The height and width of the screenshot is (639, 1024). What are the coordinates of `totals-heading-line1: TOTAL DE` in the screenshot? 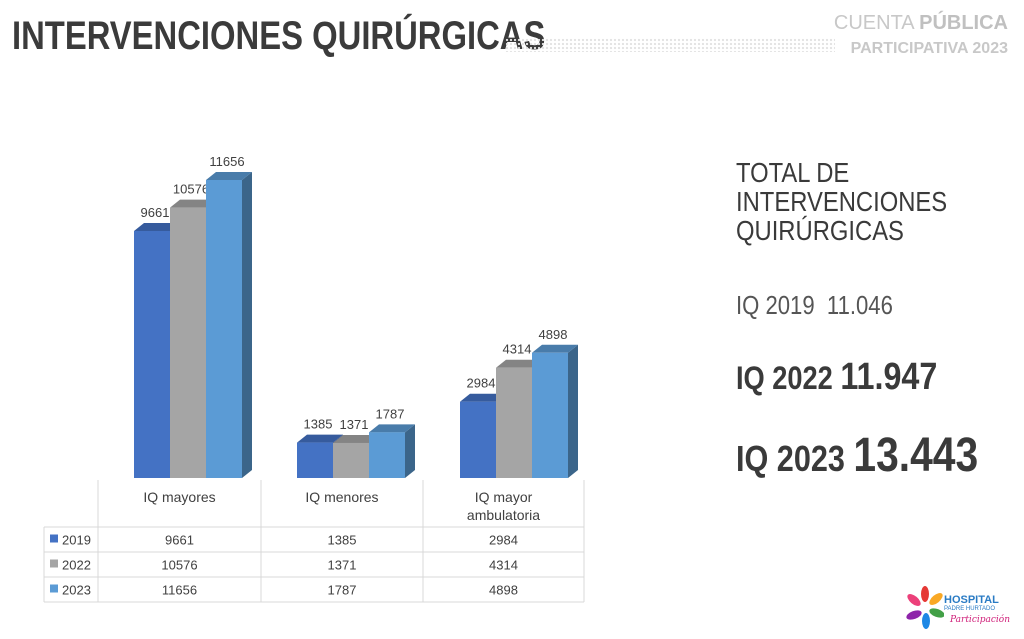 It's located at (793, 172).